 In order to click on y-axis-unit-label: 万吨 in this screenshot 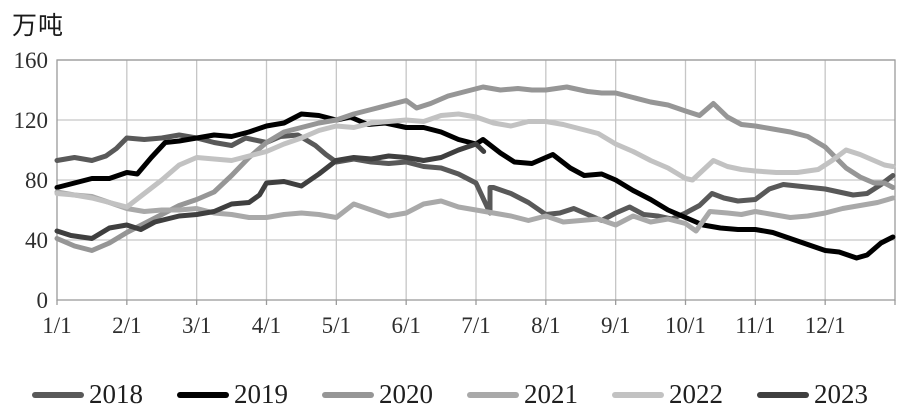, I will do `click(38, 26)`.